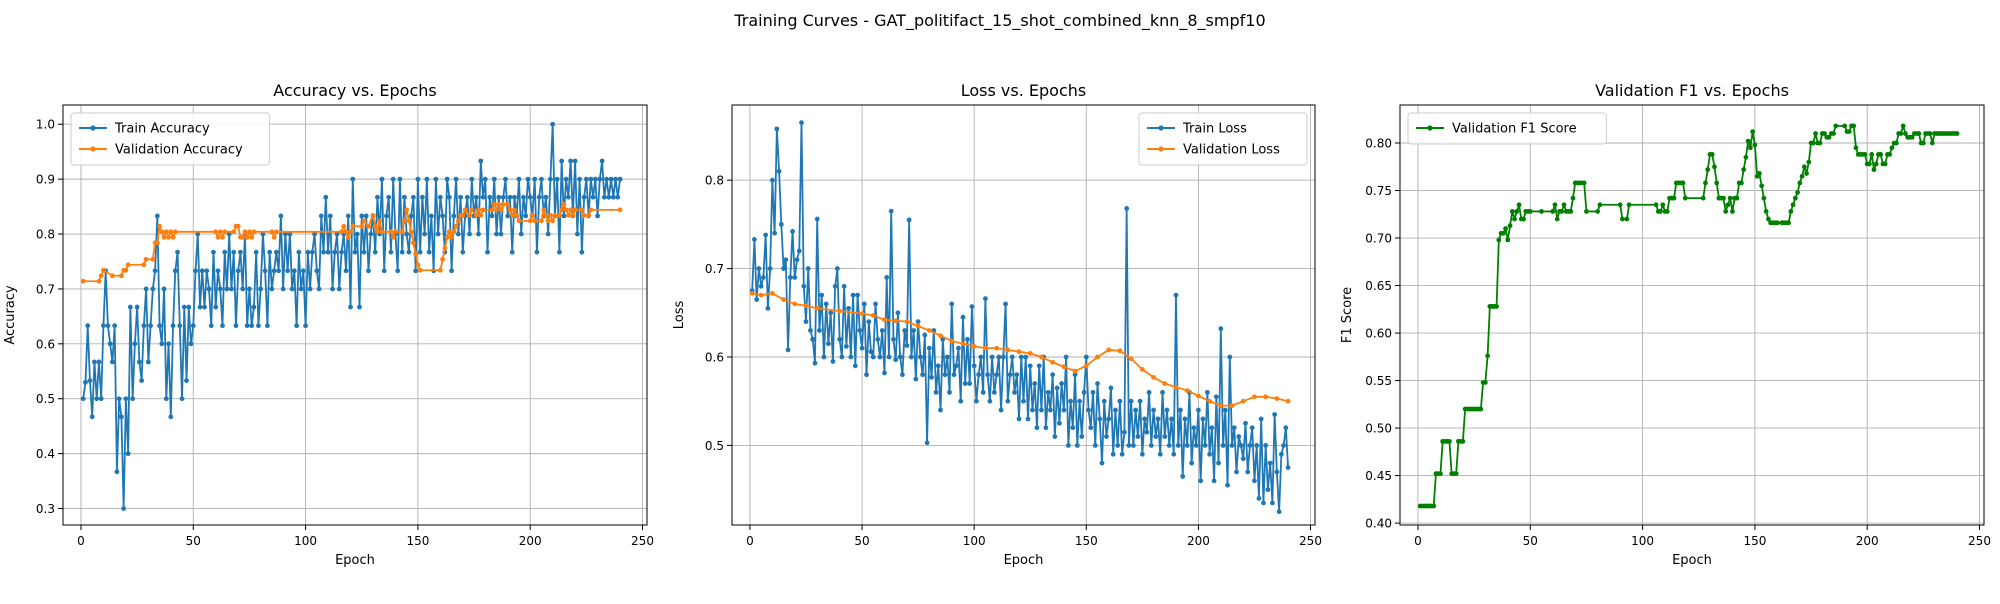  Describe the element at coordinates (10, 315) in the screenshot. I see `y-axis-label: Accuracy` at that location.